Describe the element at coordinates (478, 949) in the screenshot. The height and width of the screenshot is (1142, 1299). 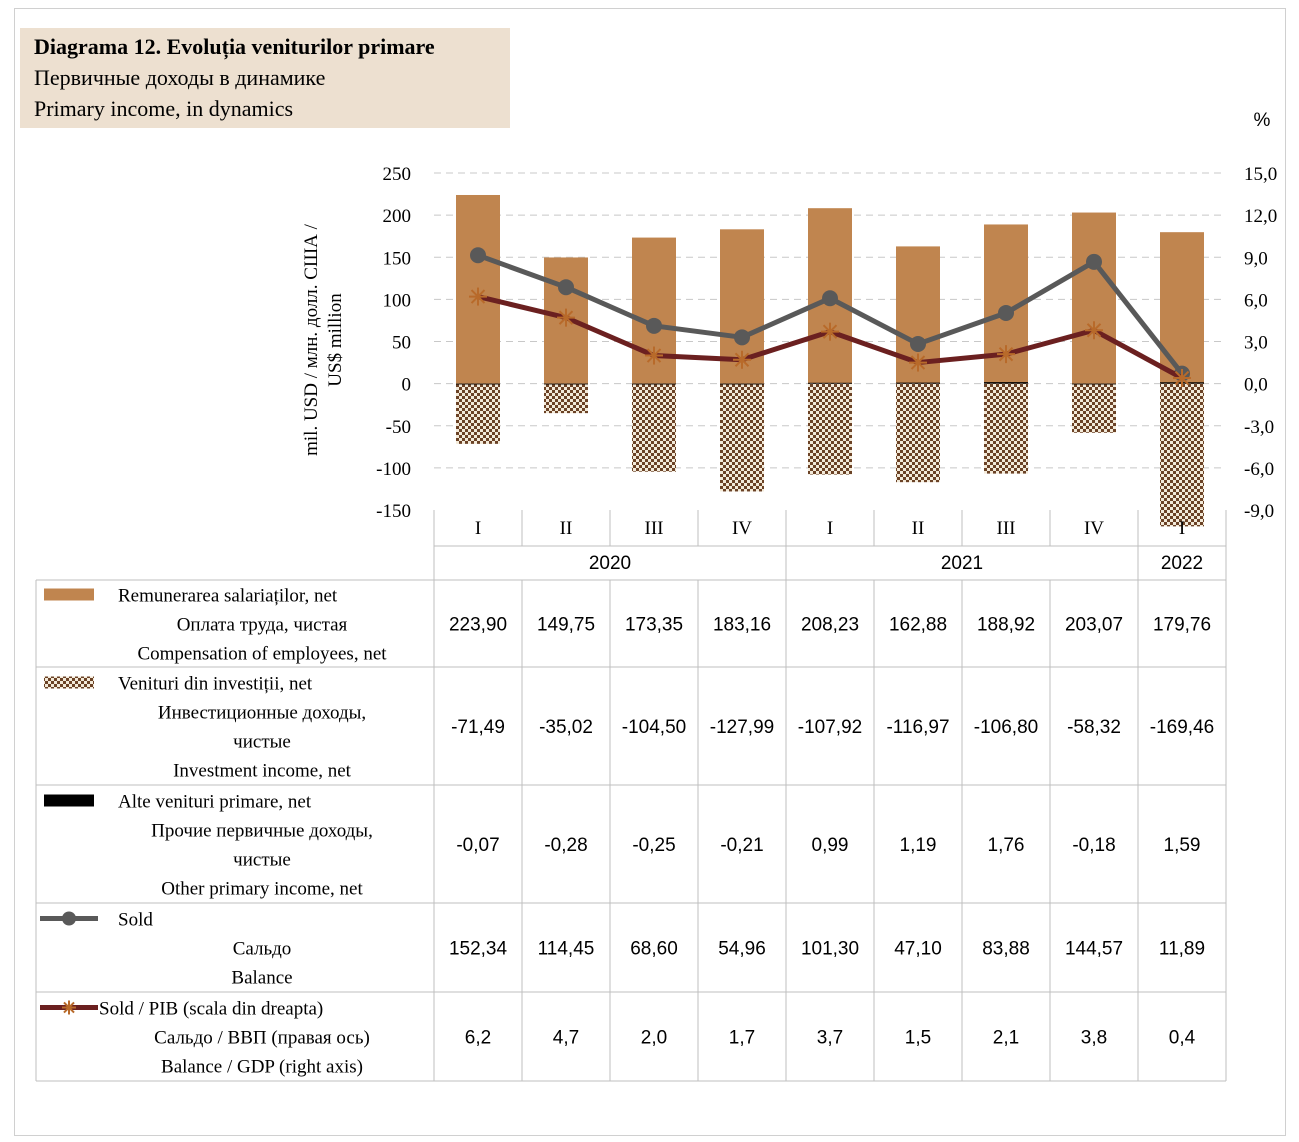
I see `data-label: 152,34` at that location.